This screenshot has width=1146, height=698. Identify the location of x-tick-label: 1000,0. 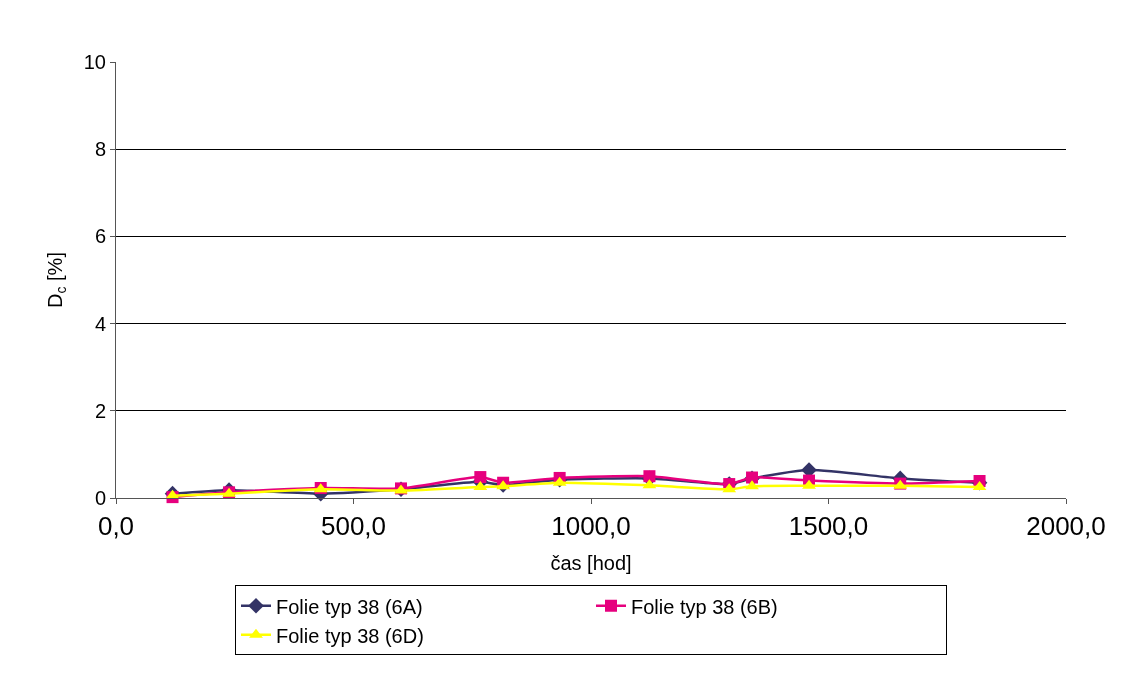
(591, 526).